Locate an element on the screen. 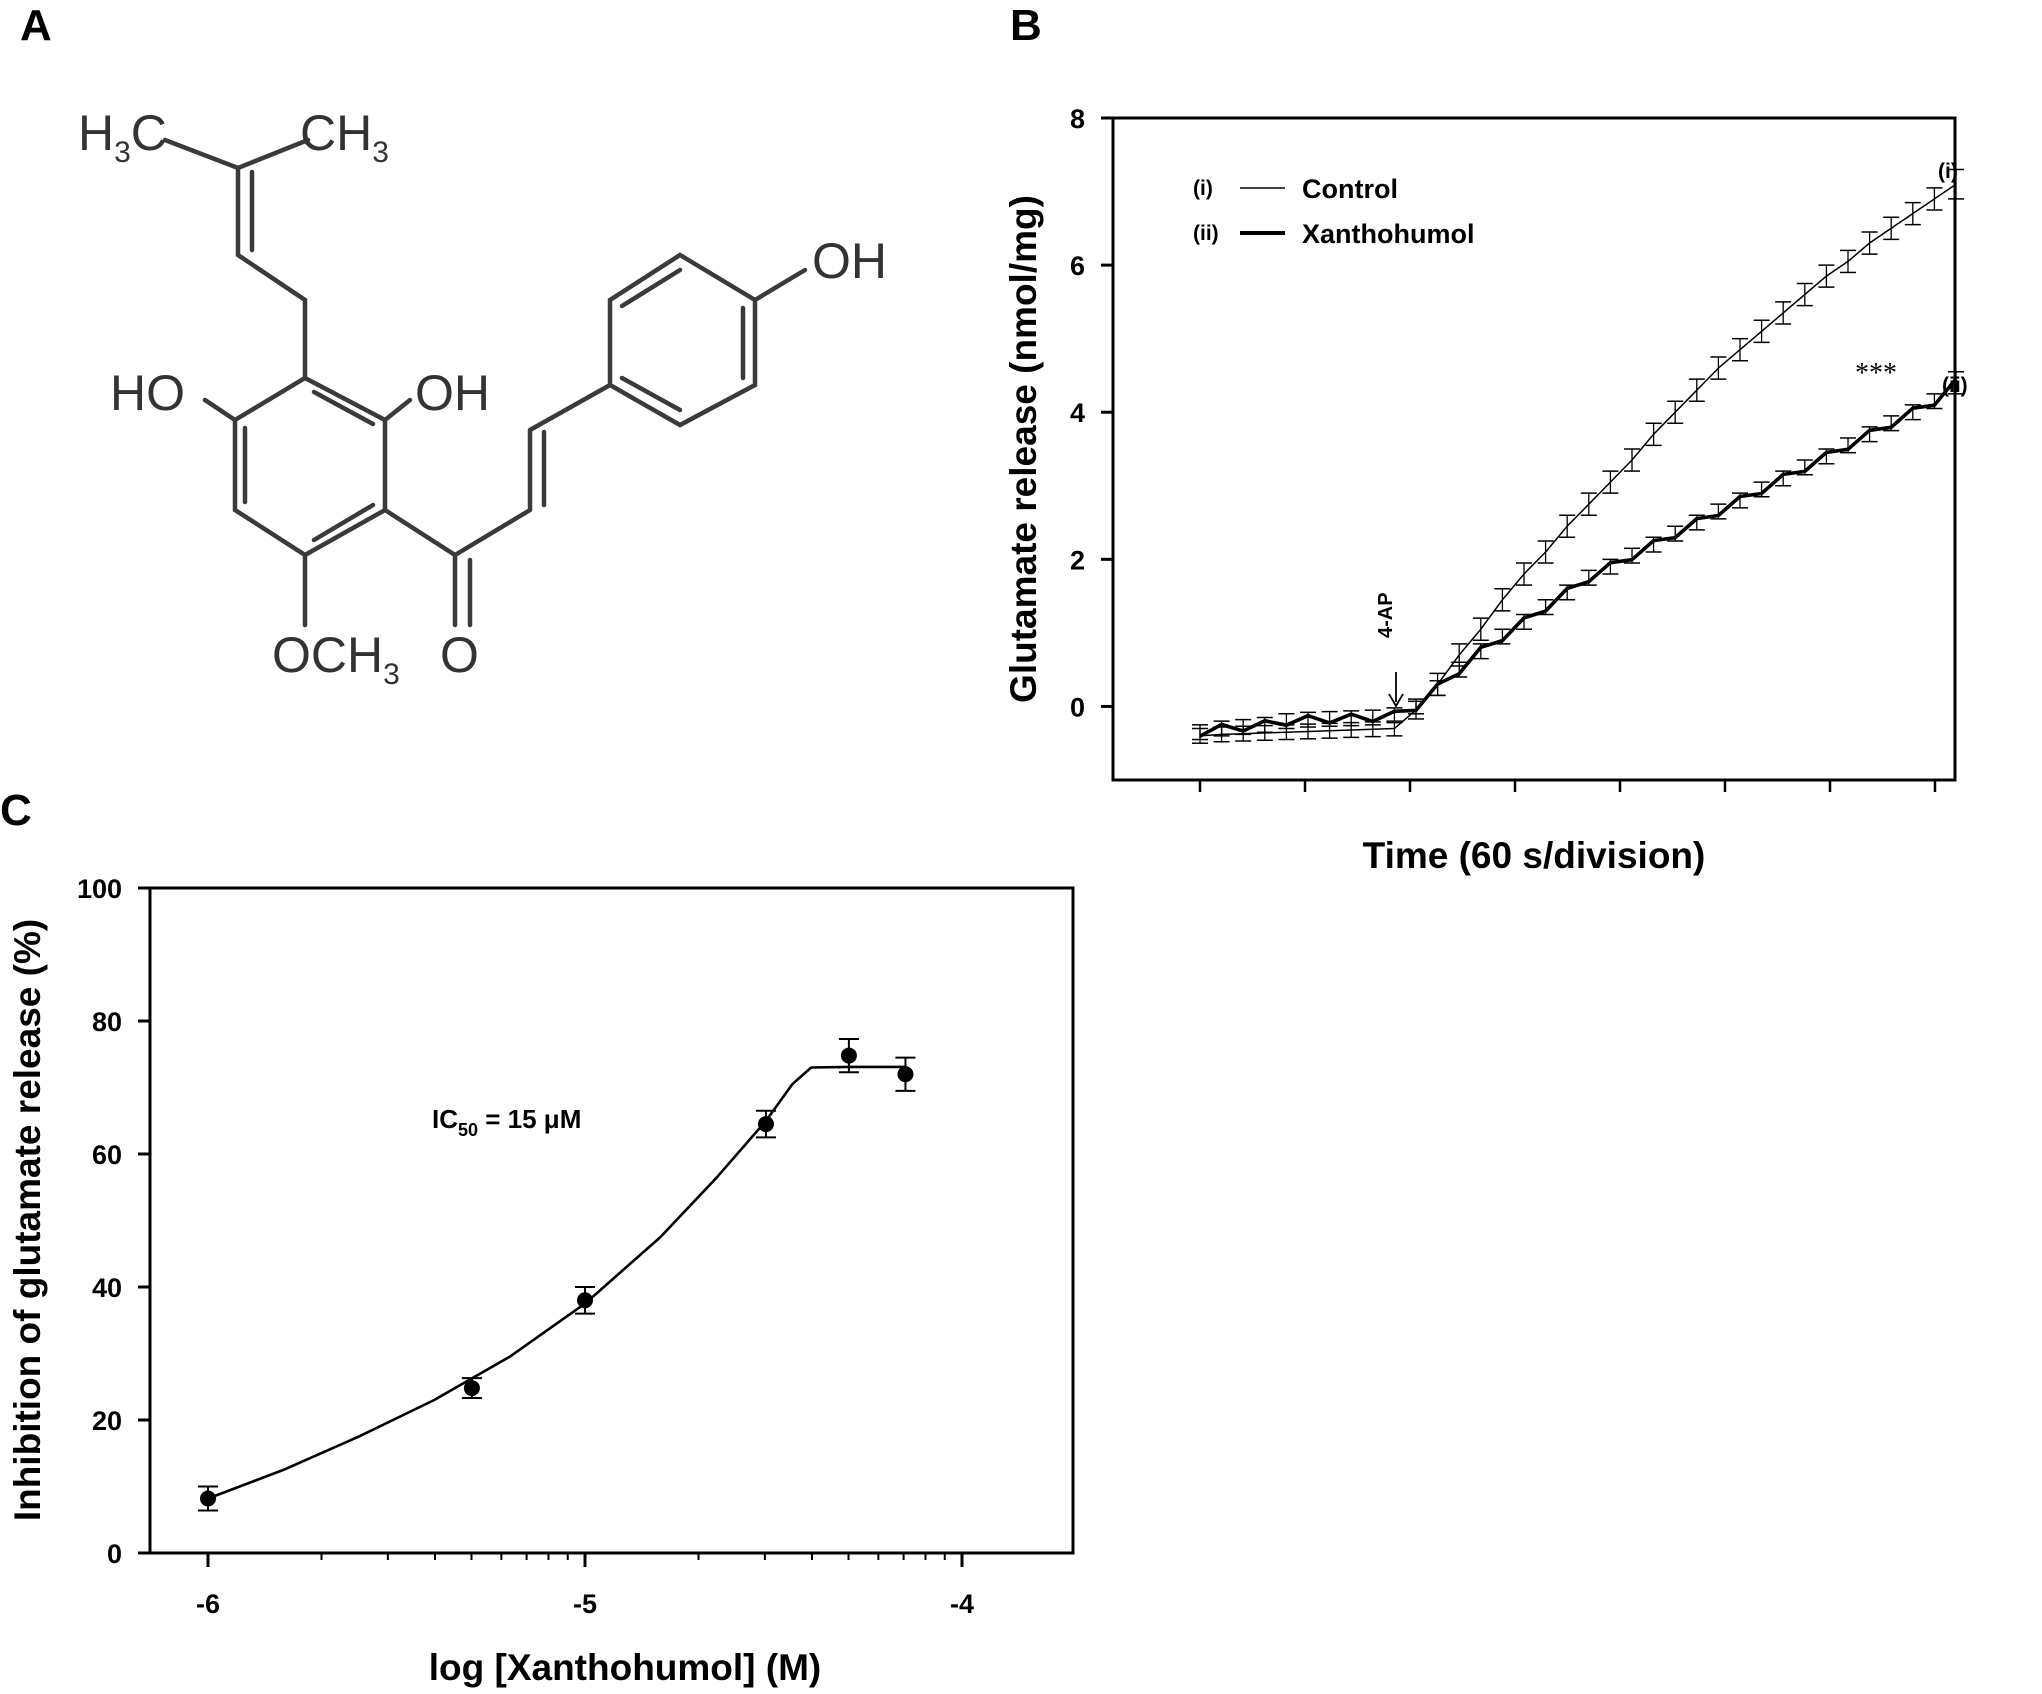 The image size is (2042, 1694). y-tick-label-b: 6 is located at coordinates (1077, 266).